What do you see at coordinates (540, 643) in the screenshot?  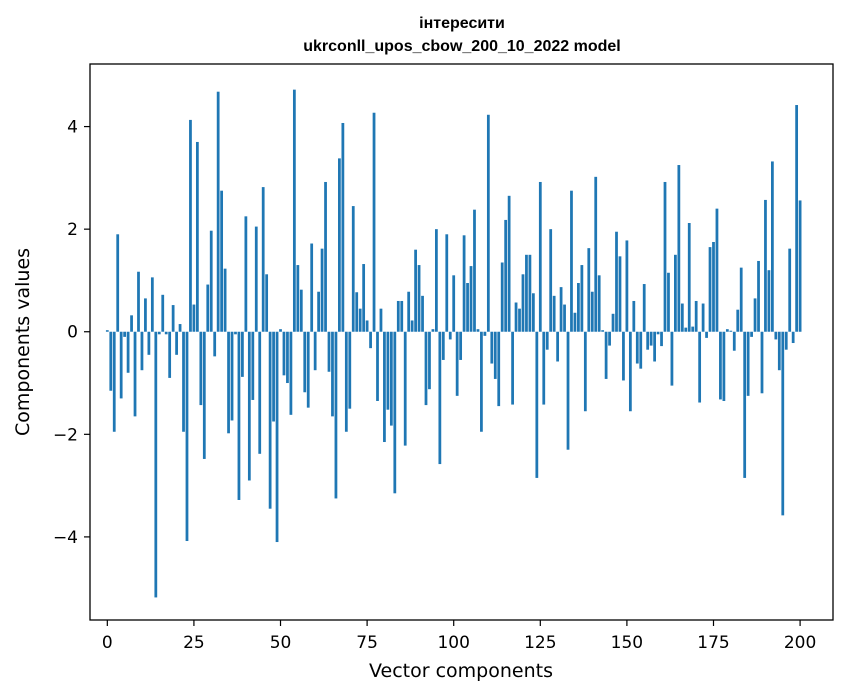 I see `x-tick-label: 125` at bounding box center [540, 643].